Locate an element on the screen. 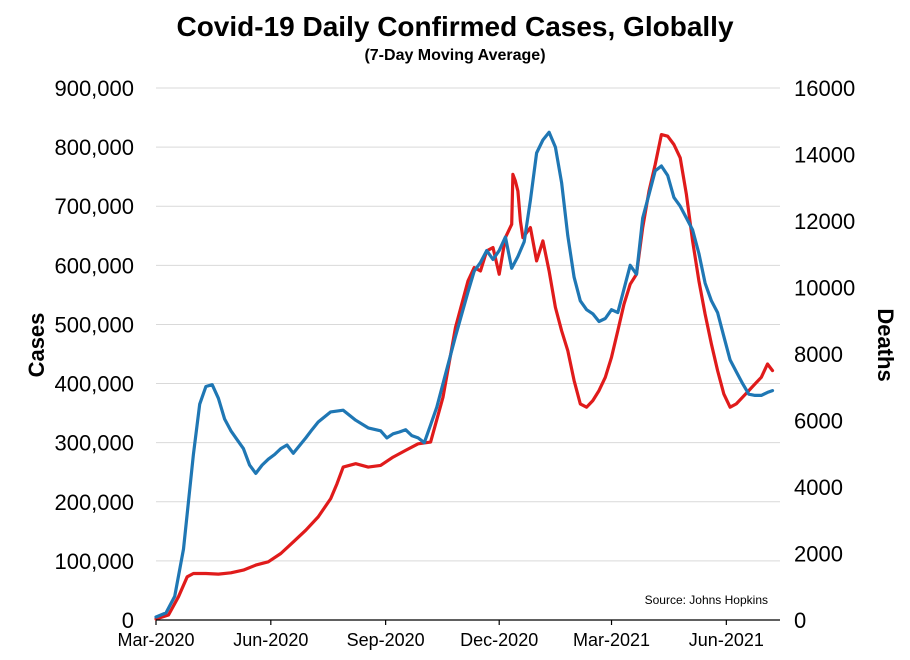  y-left-tick-label: 200,000 is located at coordinates (94, 502).